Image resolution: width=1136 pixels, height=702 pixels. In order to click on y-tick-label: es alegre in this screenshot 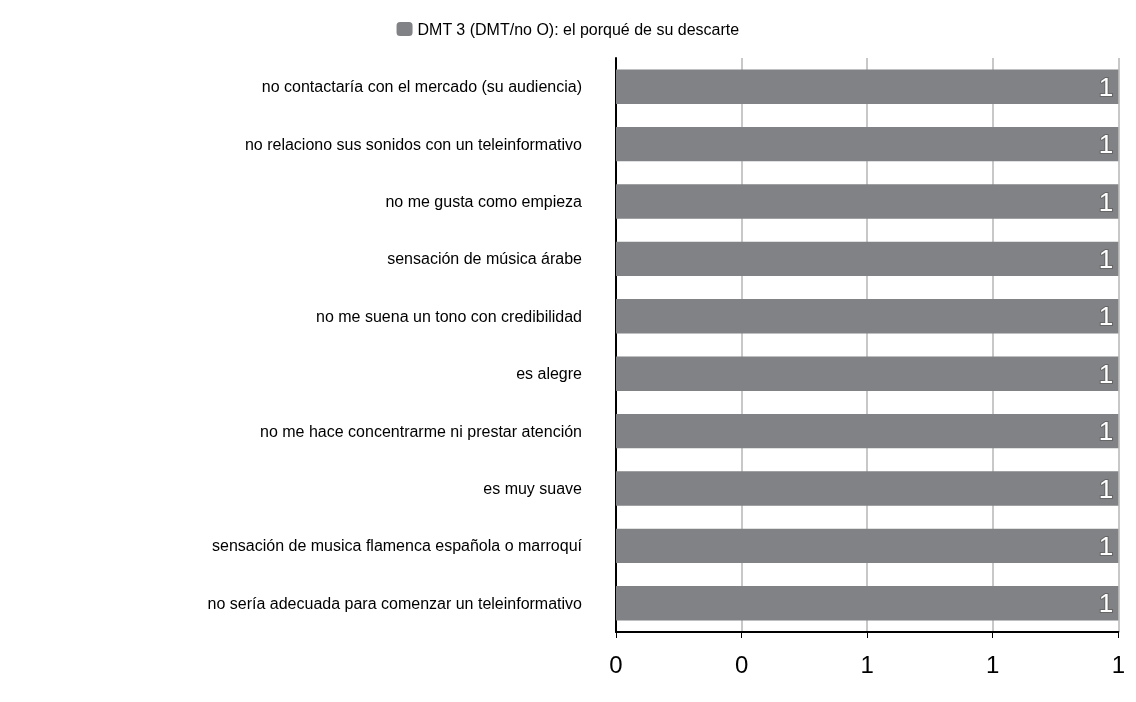, I will do `click(549, 374)`.